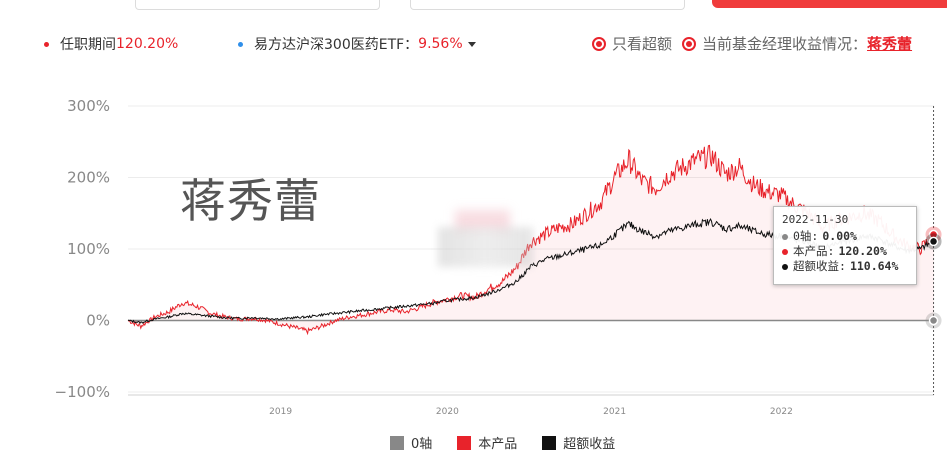 This screenshot has height=462, width=947. I want to click on x-tick-label: 2022, so click(781, 412).